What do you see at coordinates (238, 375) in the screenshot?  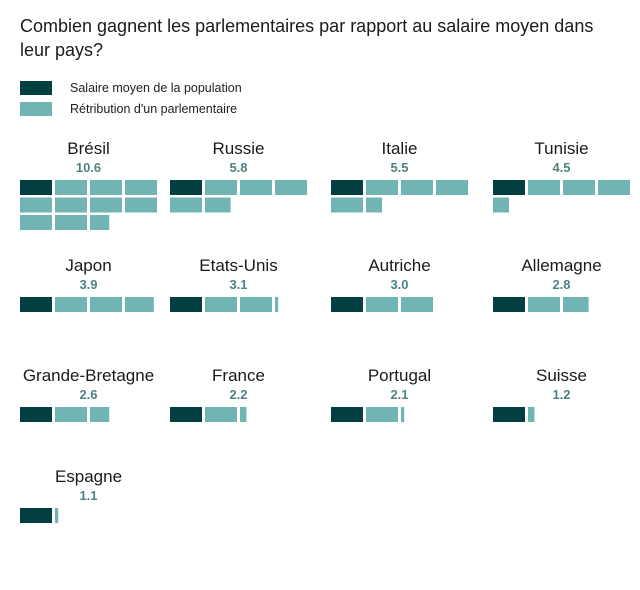 I see `country-name: France` at bounding box center [238, 375].